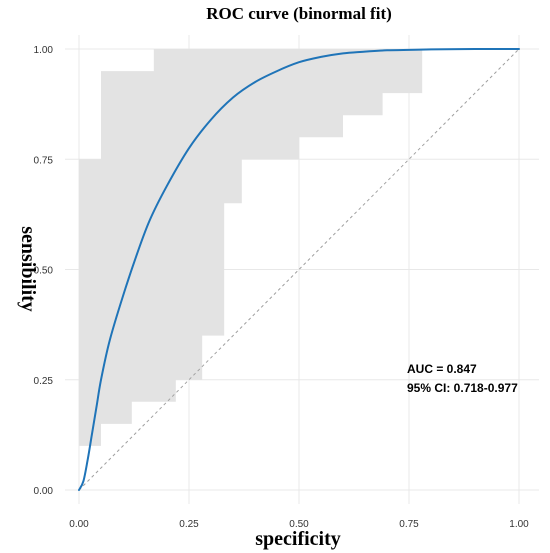  Describe the element at coordinates (409, 524) in the screenshot. I see `x-tick-label: 0.75` at that location.